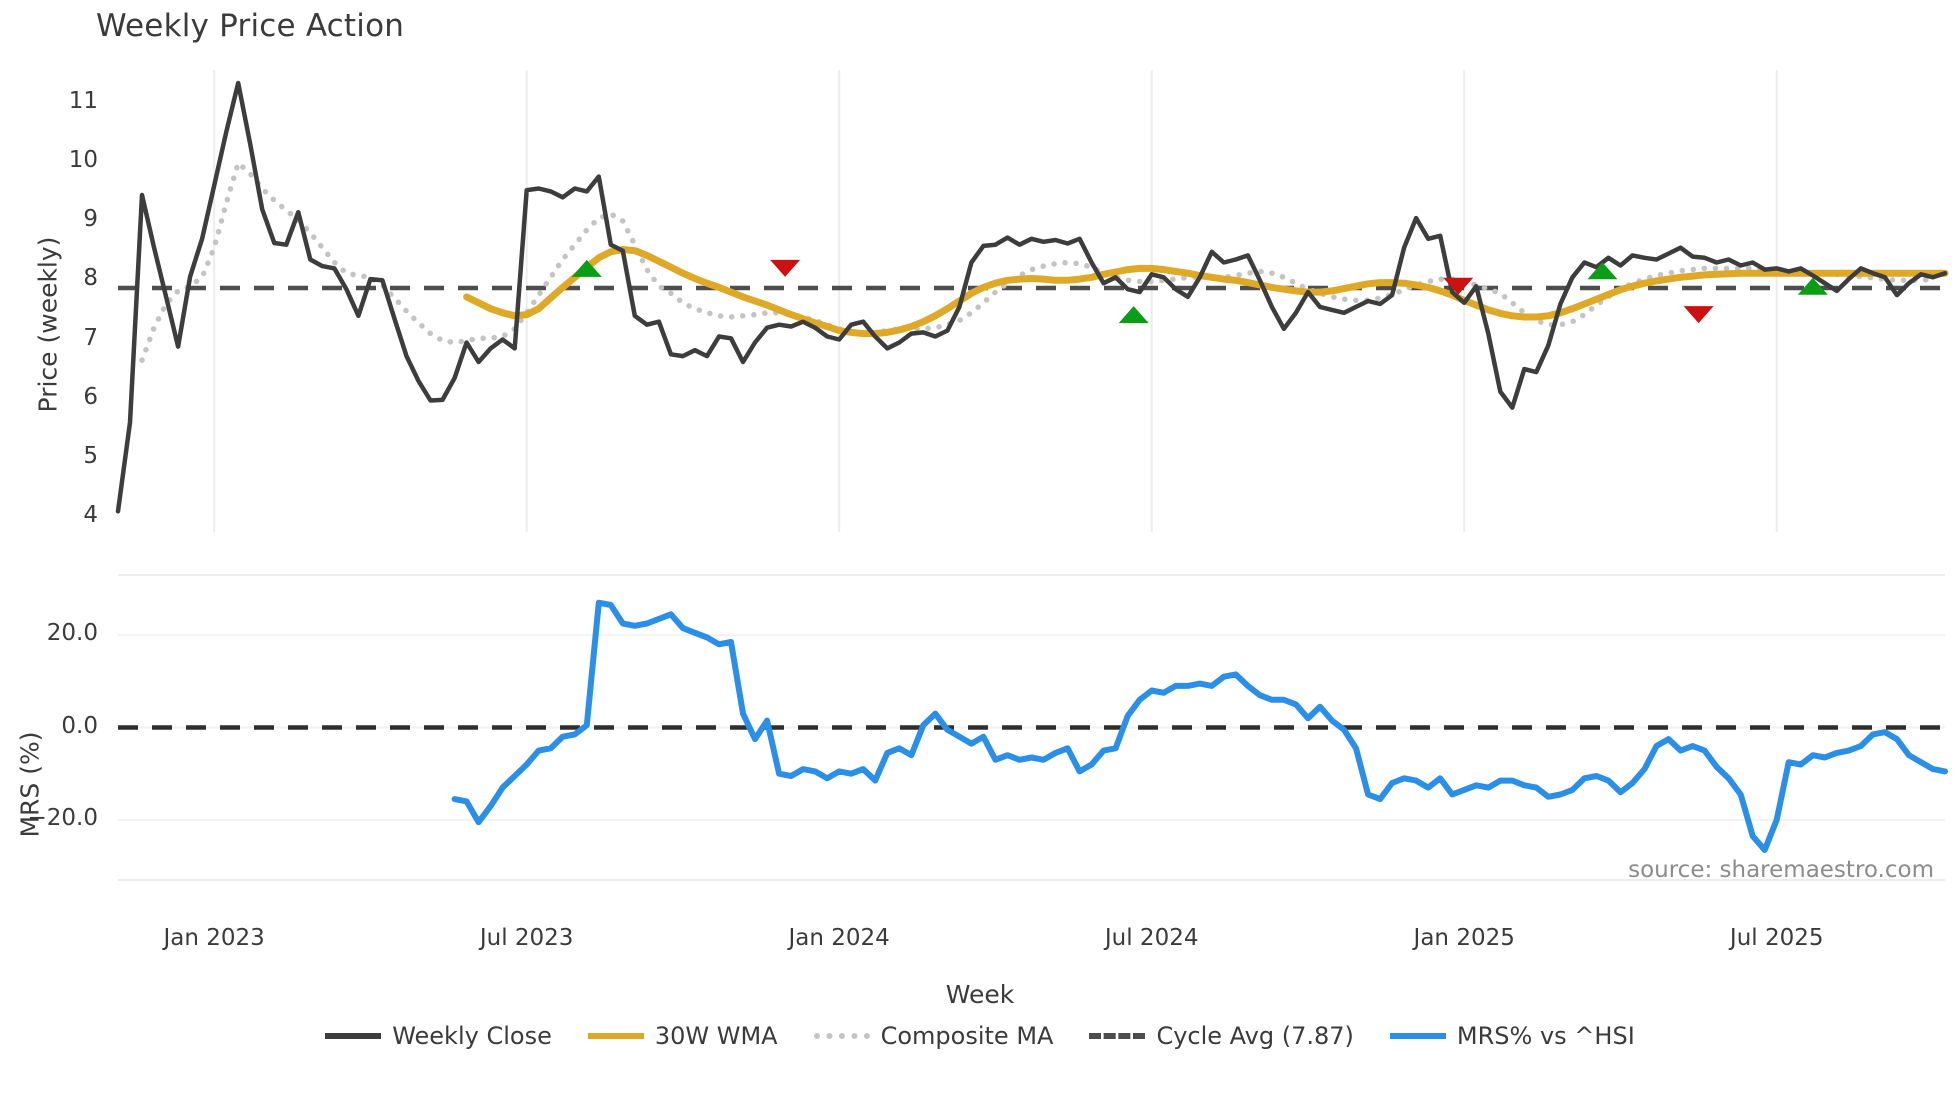  Describe the element at coordinates (1206, 292) in the screenshot. I see `series-30w-wma` at that location.